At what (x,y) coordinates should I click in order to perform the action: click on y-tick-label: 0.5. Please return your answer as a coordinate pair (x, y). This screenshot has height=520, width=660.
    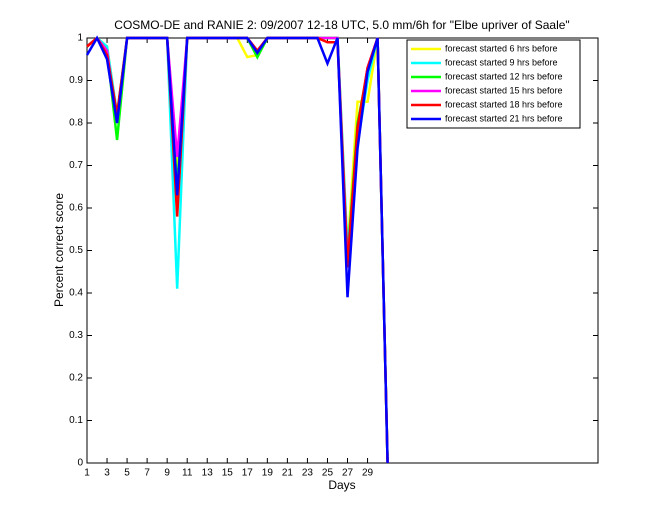
    Looking at the image, I should click on (76, 250).